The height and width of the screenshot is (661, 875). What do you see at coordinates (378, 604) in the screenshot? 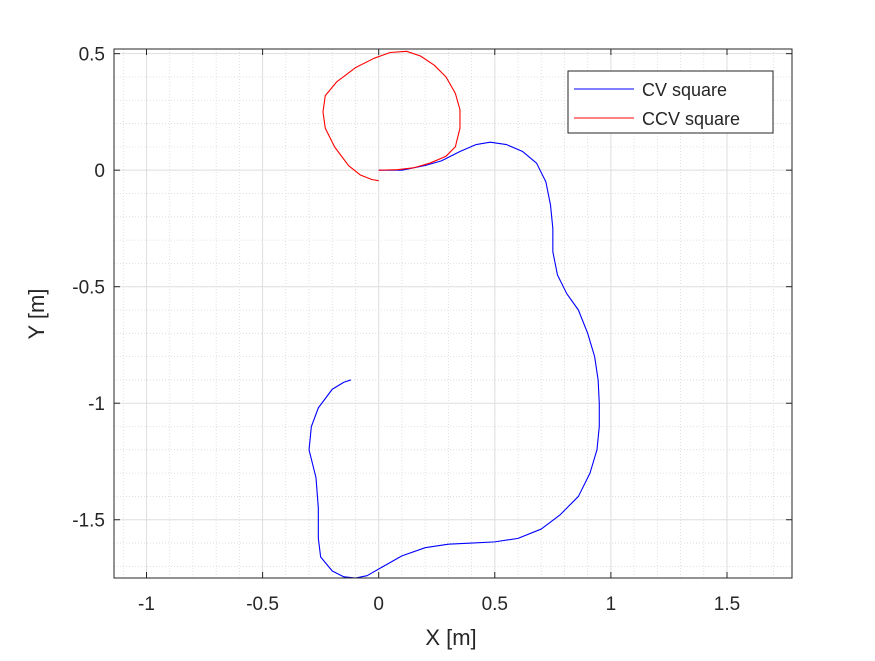
I see `x-tick-label: 0` at bounding box center [378, 604].